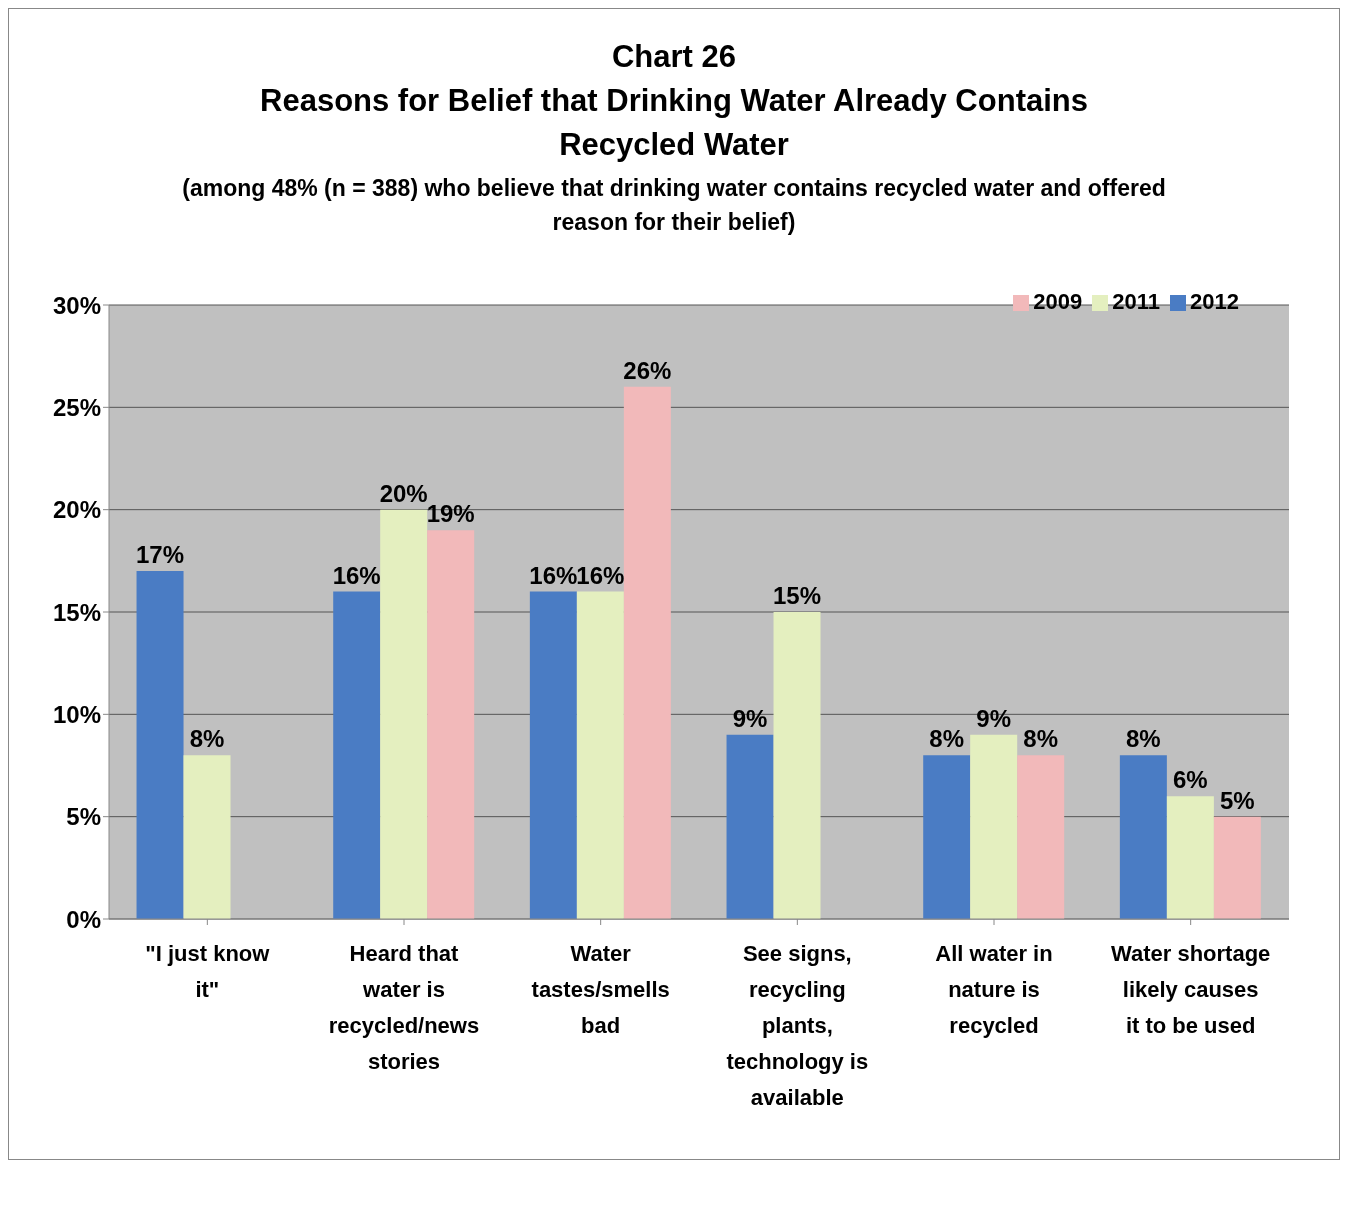 This screenshot has height=1222, width=1356. I want to click on x-tick-label: See signs, recycling plants, technology is available, so click(797, 1025).